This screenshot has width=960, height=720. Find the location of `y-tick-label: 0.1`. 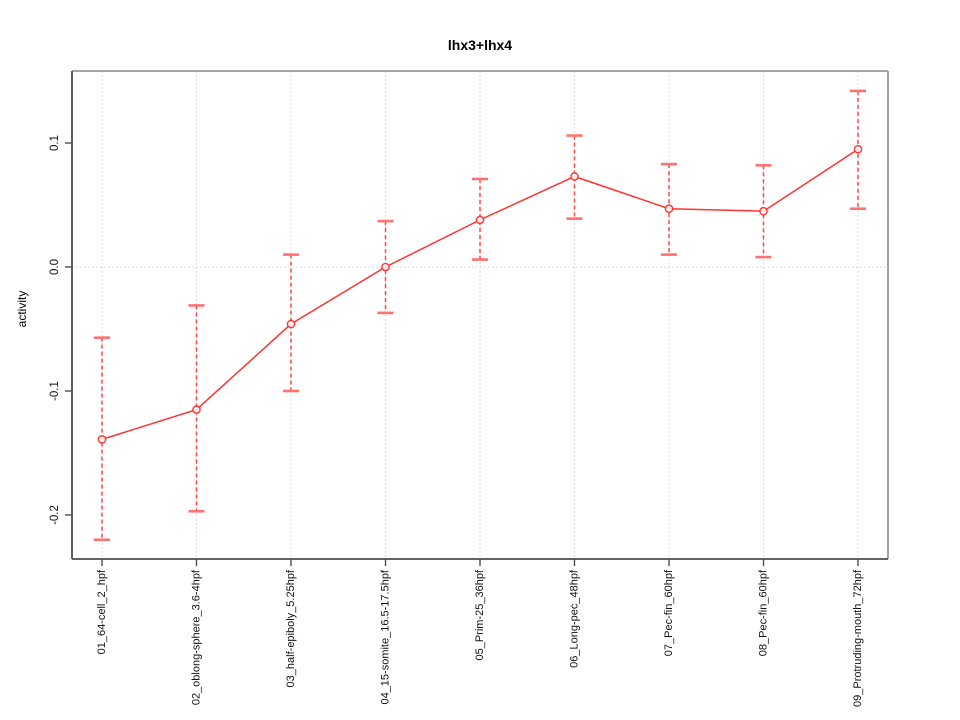

y-tick-label: 0.1 is located at coordinates (55, 143).